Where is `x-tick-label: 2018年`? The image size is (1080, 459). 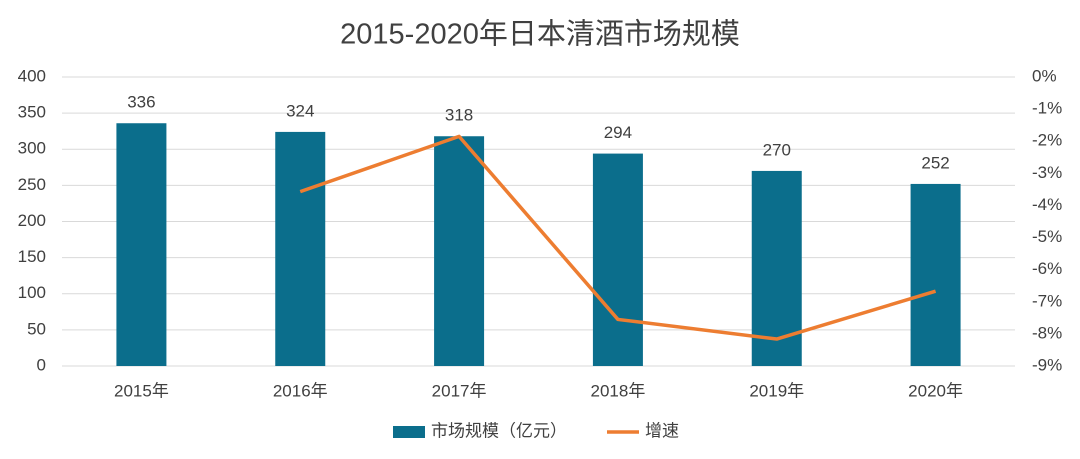
x-tick-label: 2018年 is located at coordinates (618, 390).